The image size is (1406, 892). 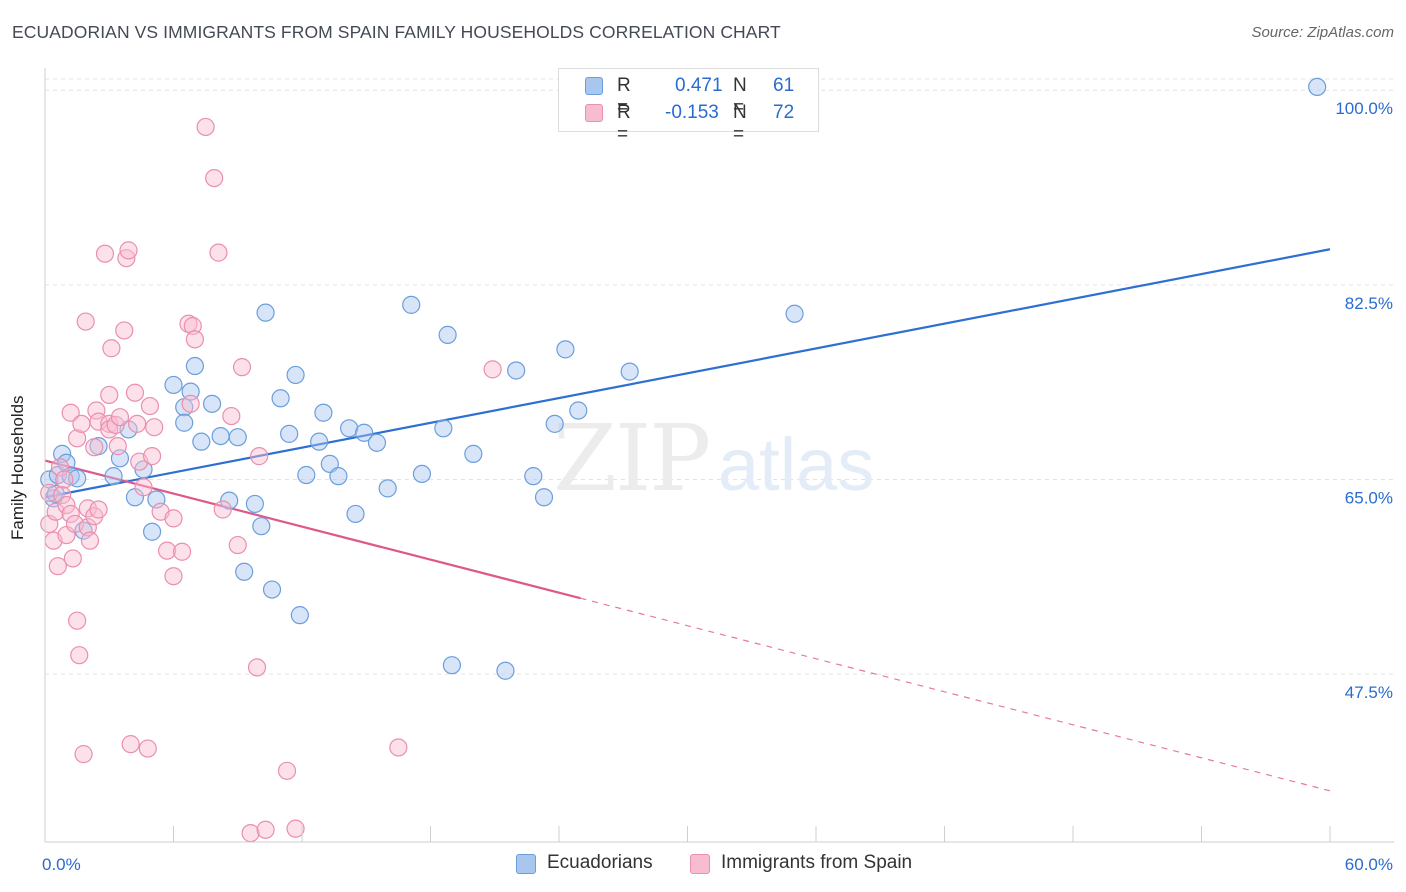 What do you see at coordinates (713, 458) in the screenshot?
I see `watermark: ZIP atlas` at bounding box center [713, 458].